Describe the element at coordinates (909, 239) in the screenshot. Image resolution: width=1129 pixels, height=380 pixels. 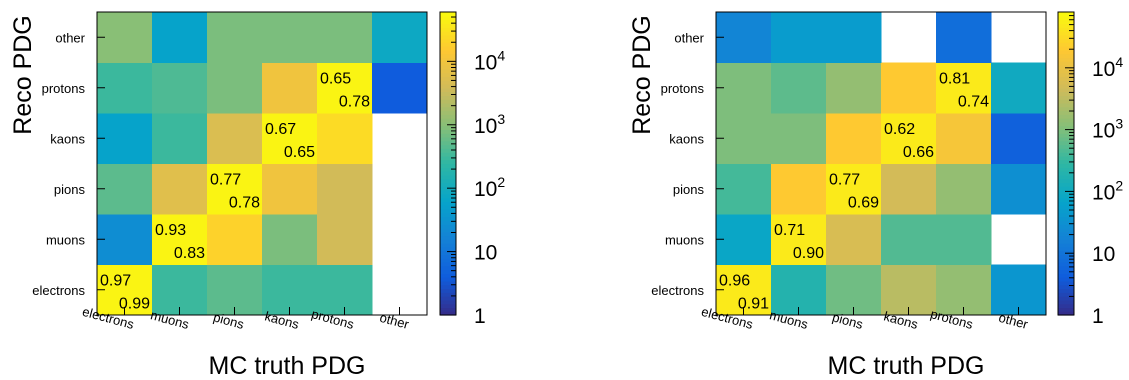
I see `heatmap-cell-muons-kaons` at that location.